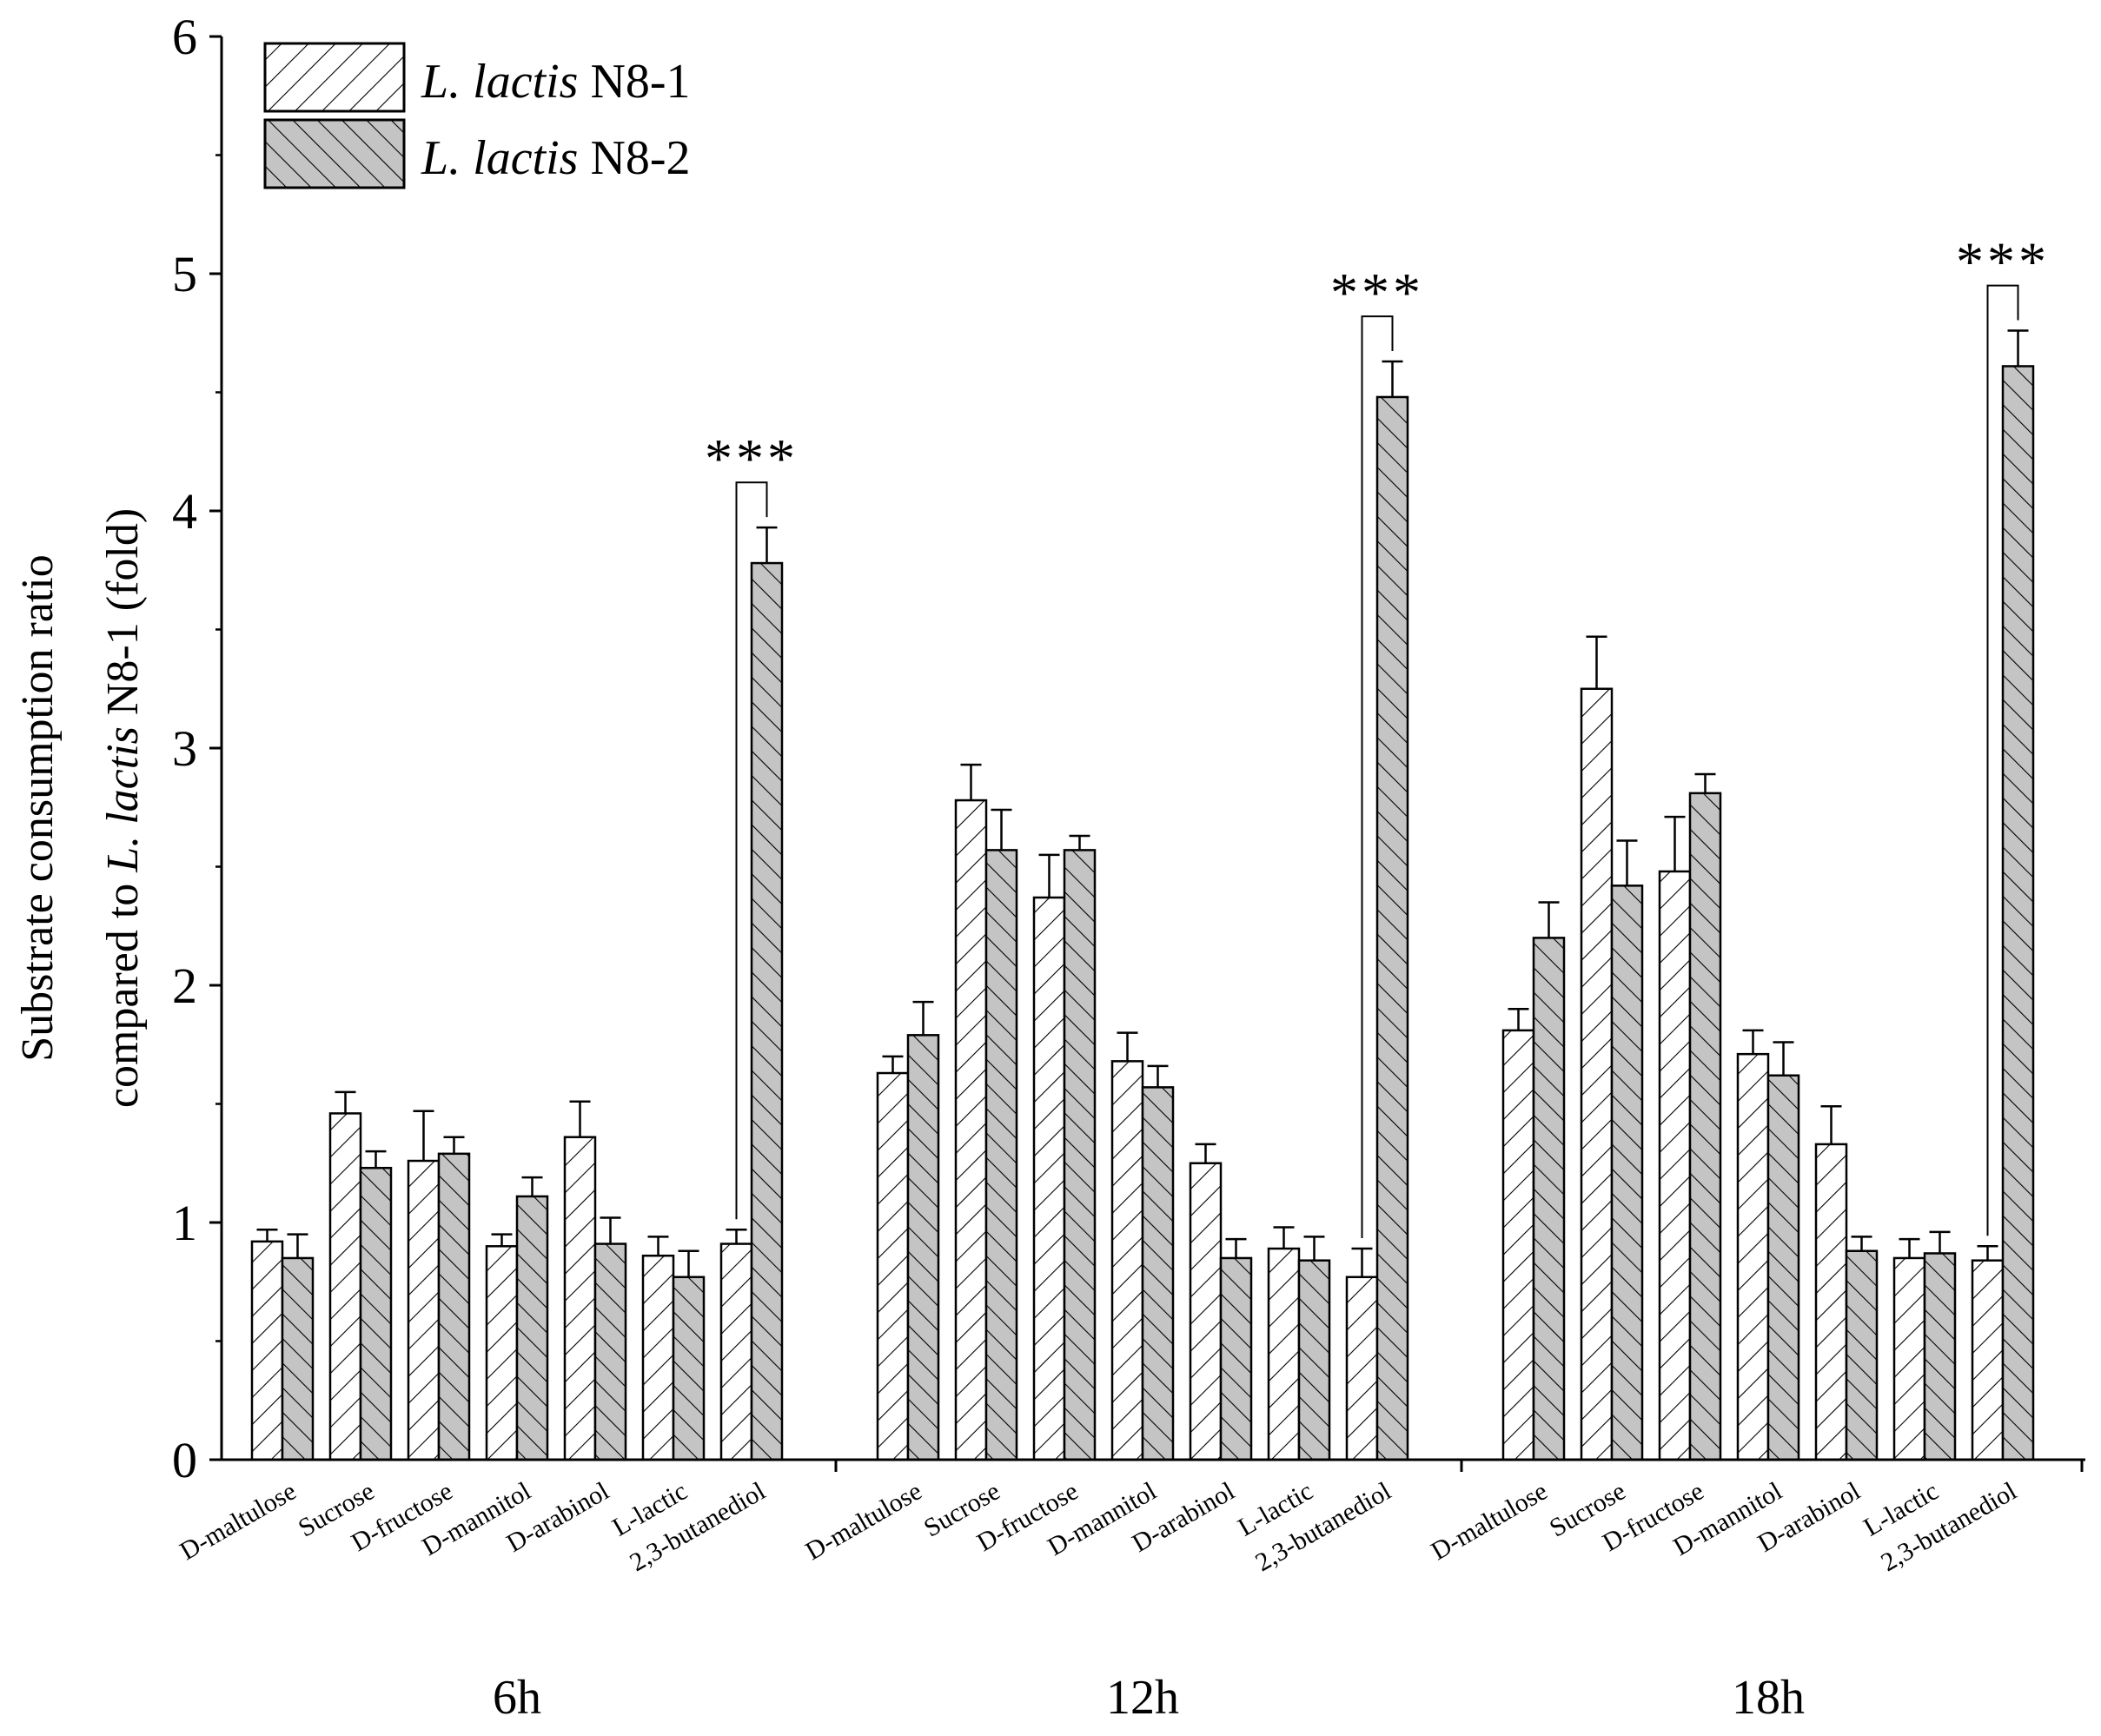 The width and height of the screenshot is (2101, 1736). I want to click on y-tick-label-0: 0, so click(185, 1460).